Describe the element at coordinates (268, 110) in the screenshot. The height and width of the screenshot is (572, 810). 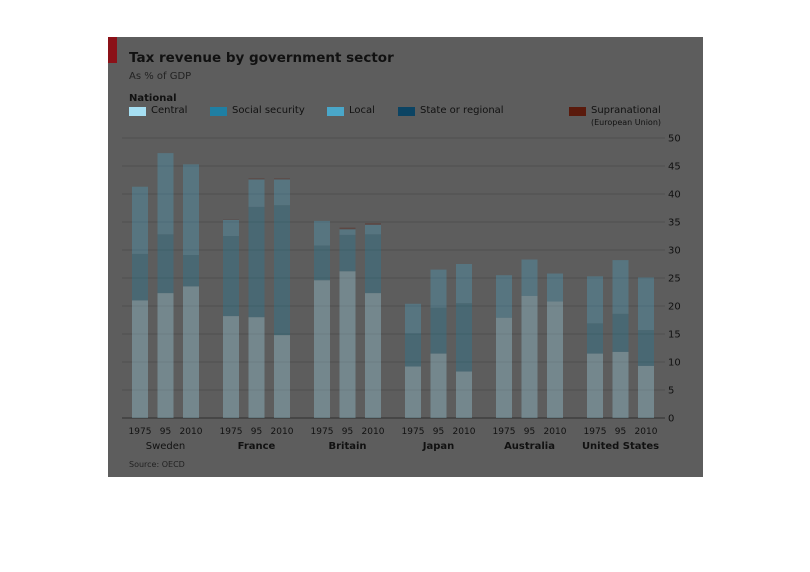
I see `legend-label-social-security: Social security` at that location.